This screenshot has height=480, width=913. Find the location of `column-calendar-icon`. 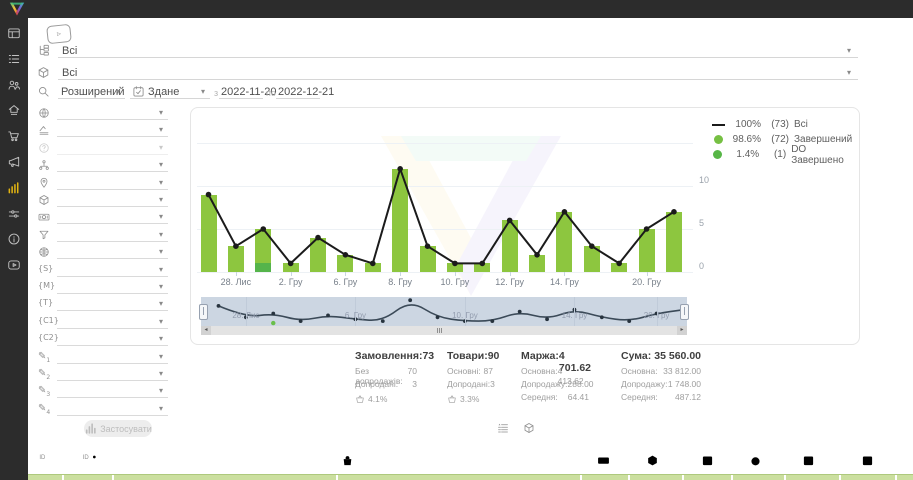

column-calendar-icon is located at coordinates (707, 463).